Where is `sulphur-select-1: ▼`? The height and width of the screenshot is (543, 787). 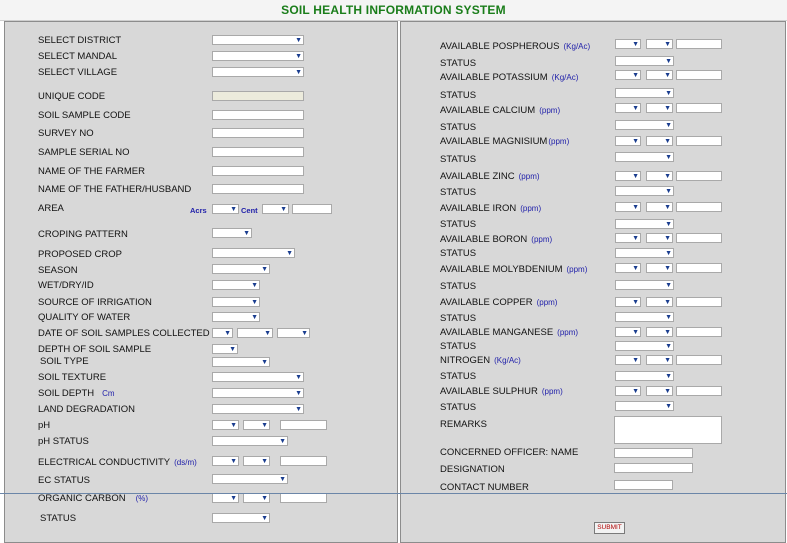
sulphur-select-1: ▼ is located at coordinates (628, 391).